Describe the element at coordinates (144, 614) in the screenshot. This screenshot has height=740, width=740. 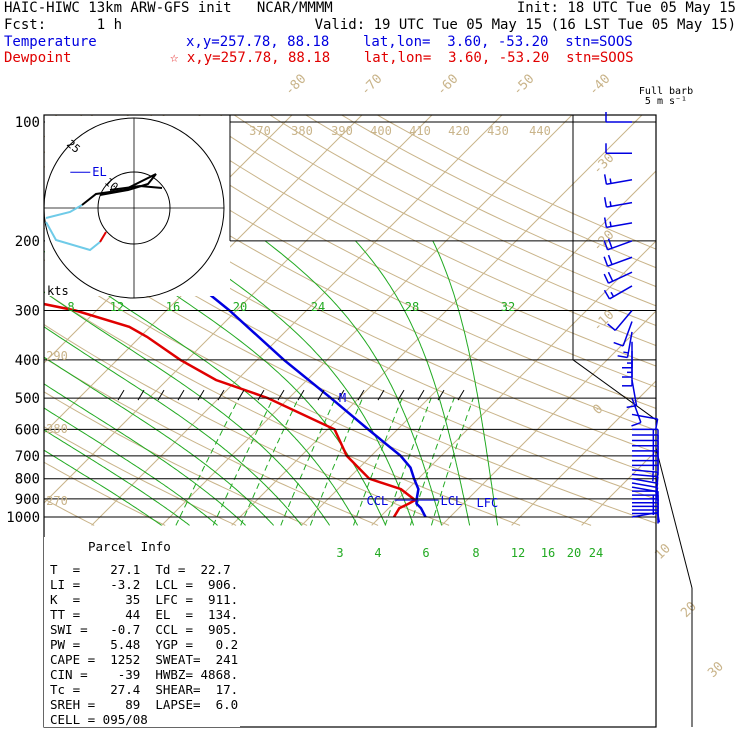
I see `parcel-row-tt: TT = 44 EL = 134.` at that location.